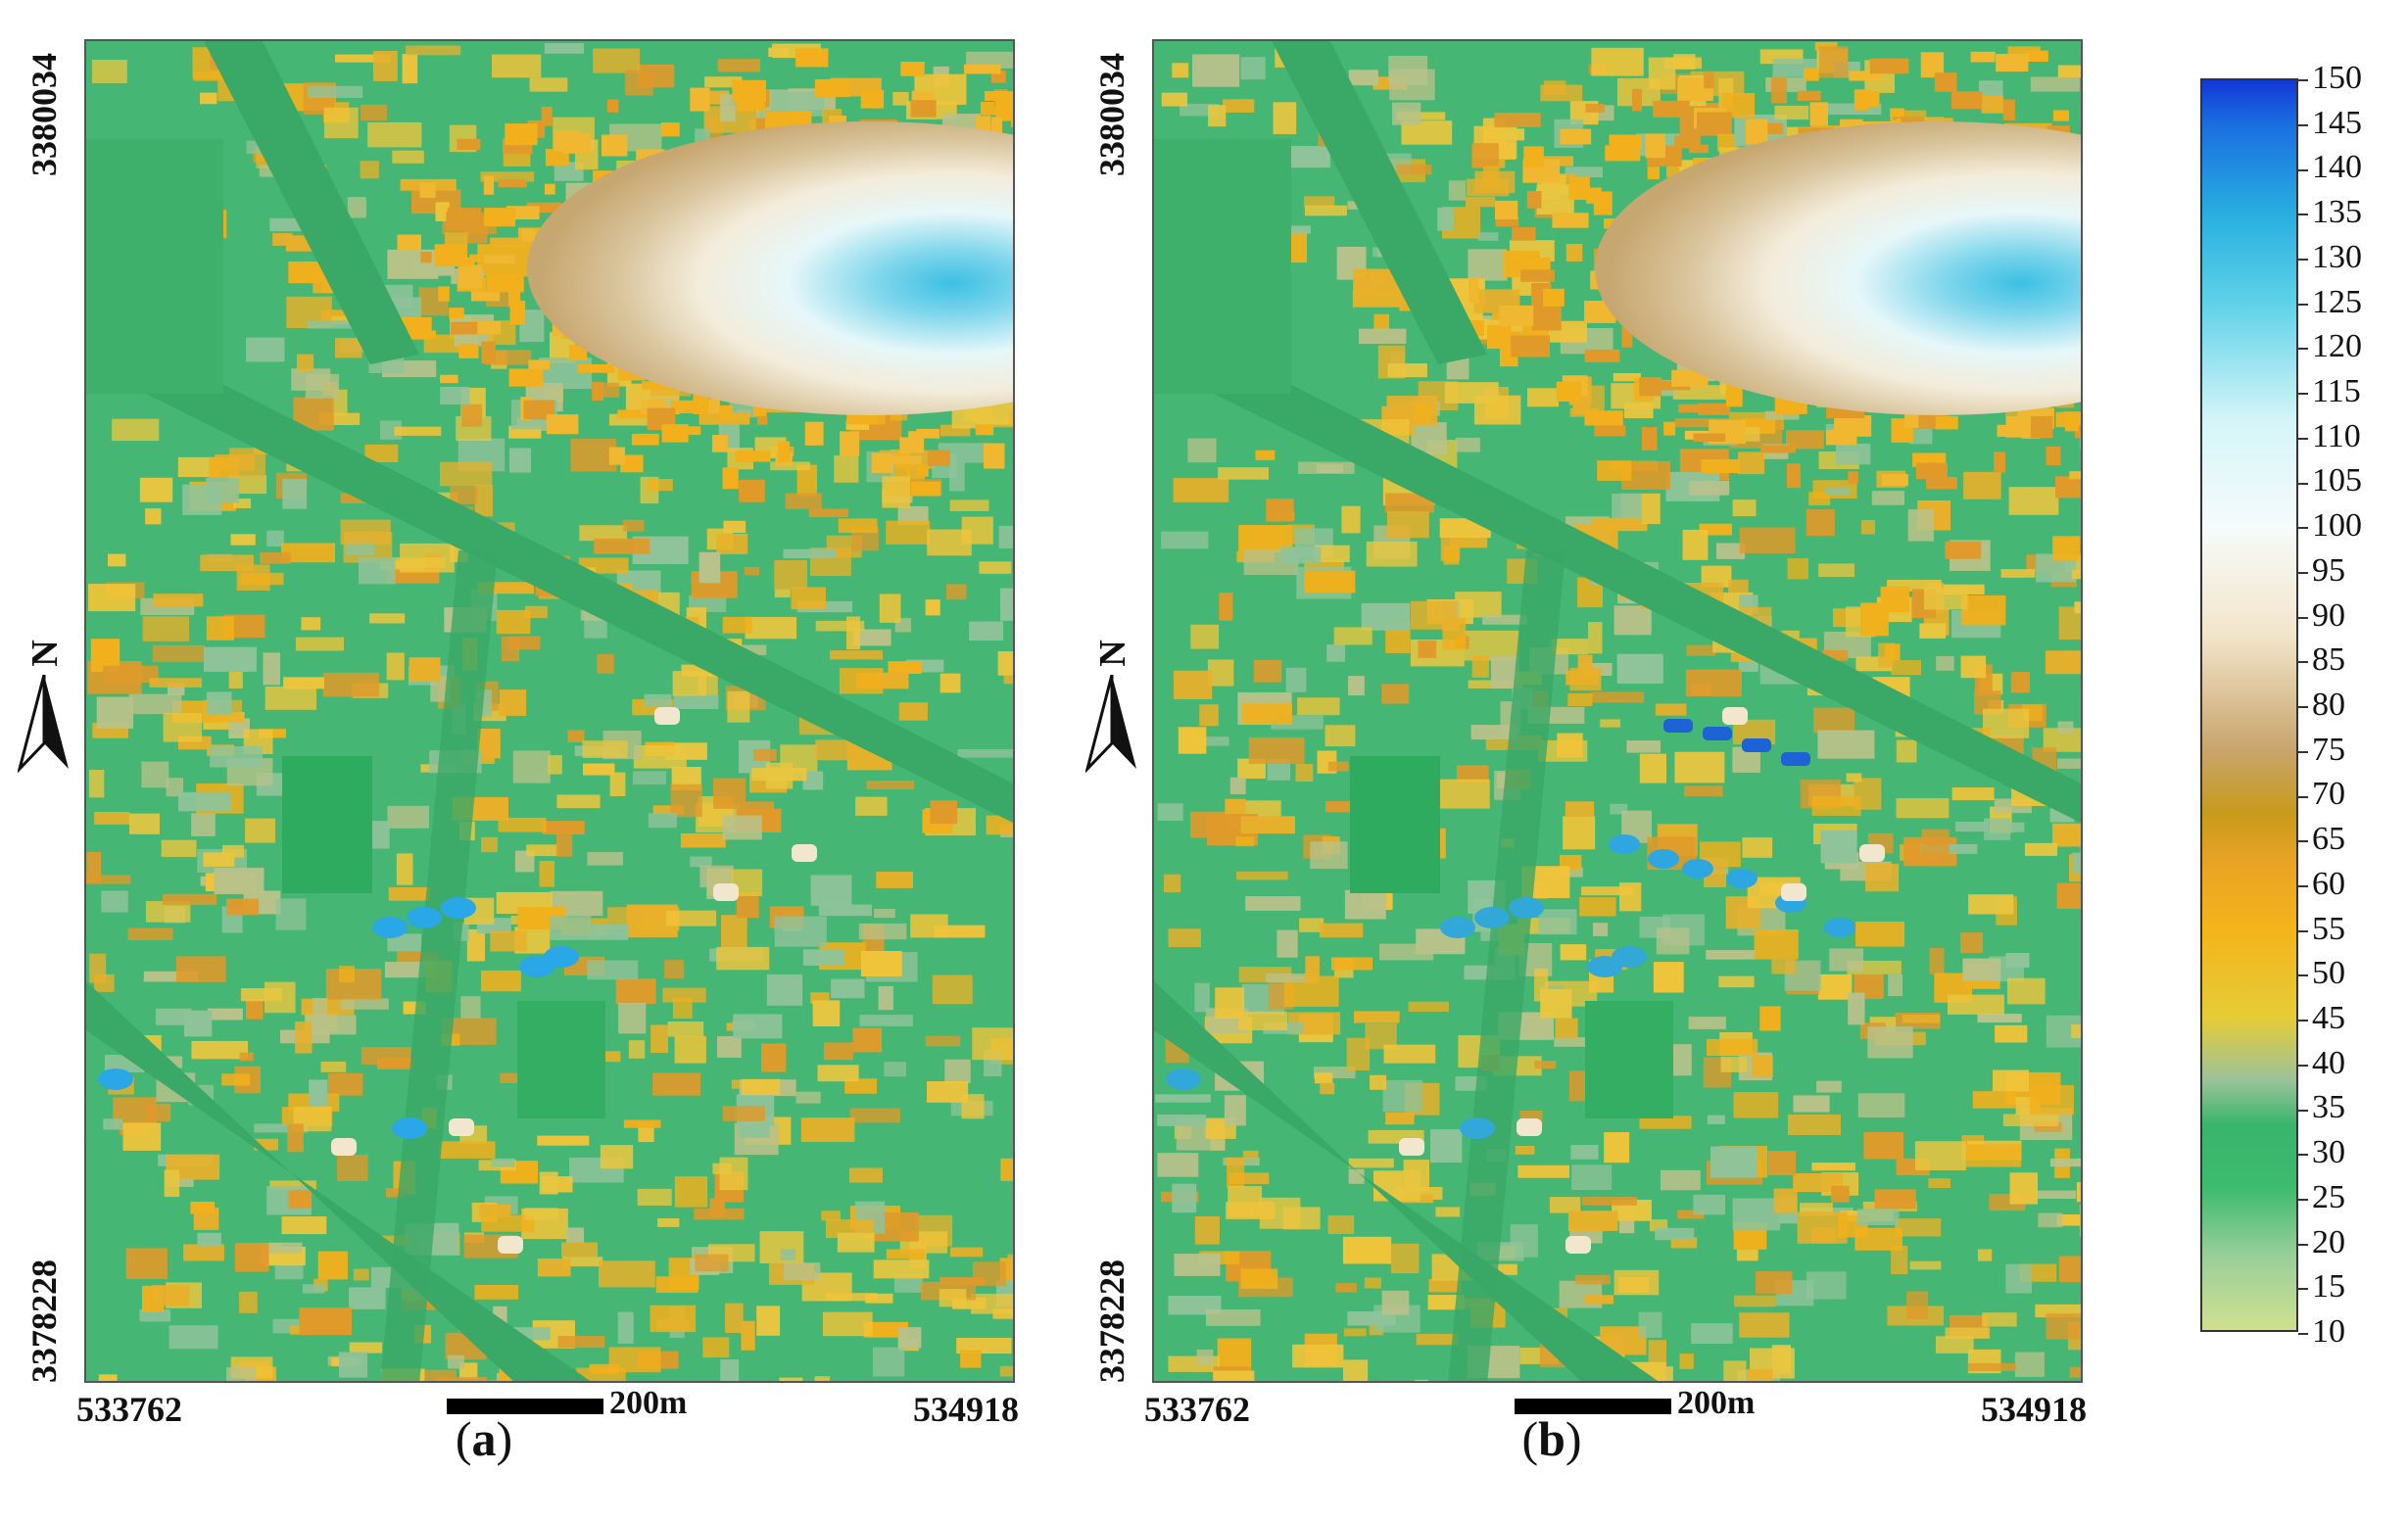 This screenshot has height=1520, width=2408. What do you see at coordinates (2321, 706) in the screenshot?
I see `colorbar-tick-80: 80` at bounding box center [2321, 706].